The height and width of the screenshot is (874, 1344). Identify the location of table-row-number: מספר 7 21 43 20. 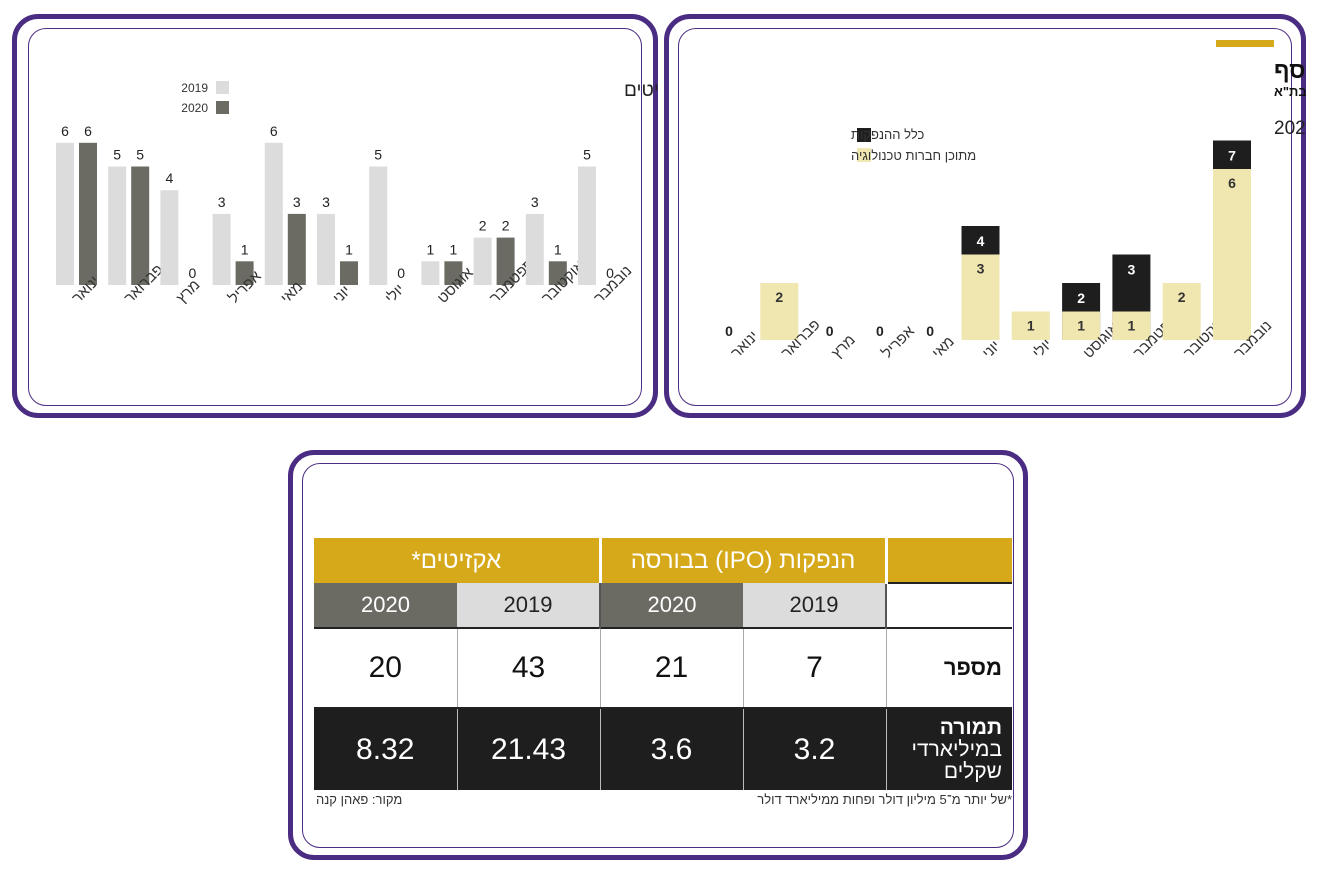
(663, 667).